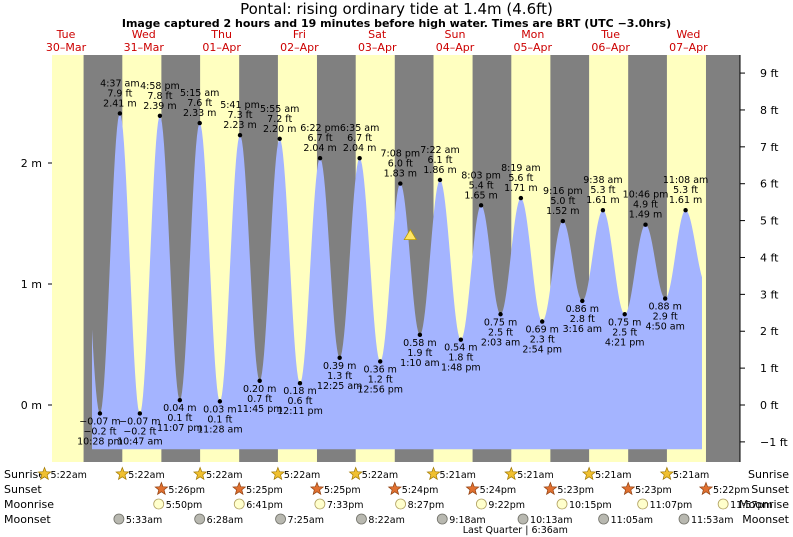 The height and width of the screenshot is (537, 793). I want to click on current-level-marker, so click(410, 234).